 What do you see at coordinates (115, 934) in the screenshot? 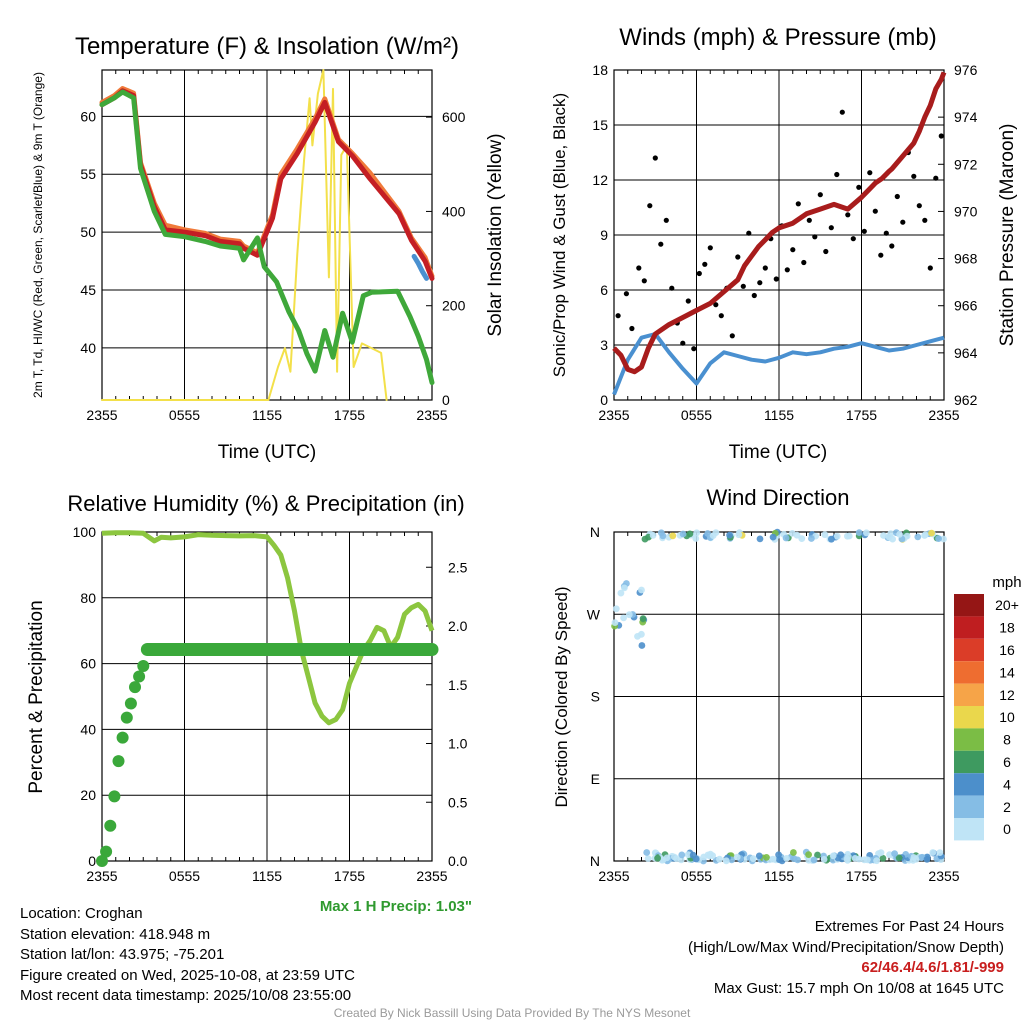
I see `elevation-text: Station elevation: 418.948 m` at bounding box center [115, 934].